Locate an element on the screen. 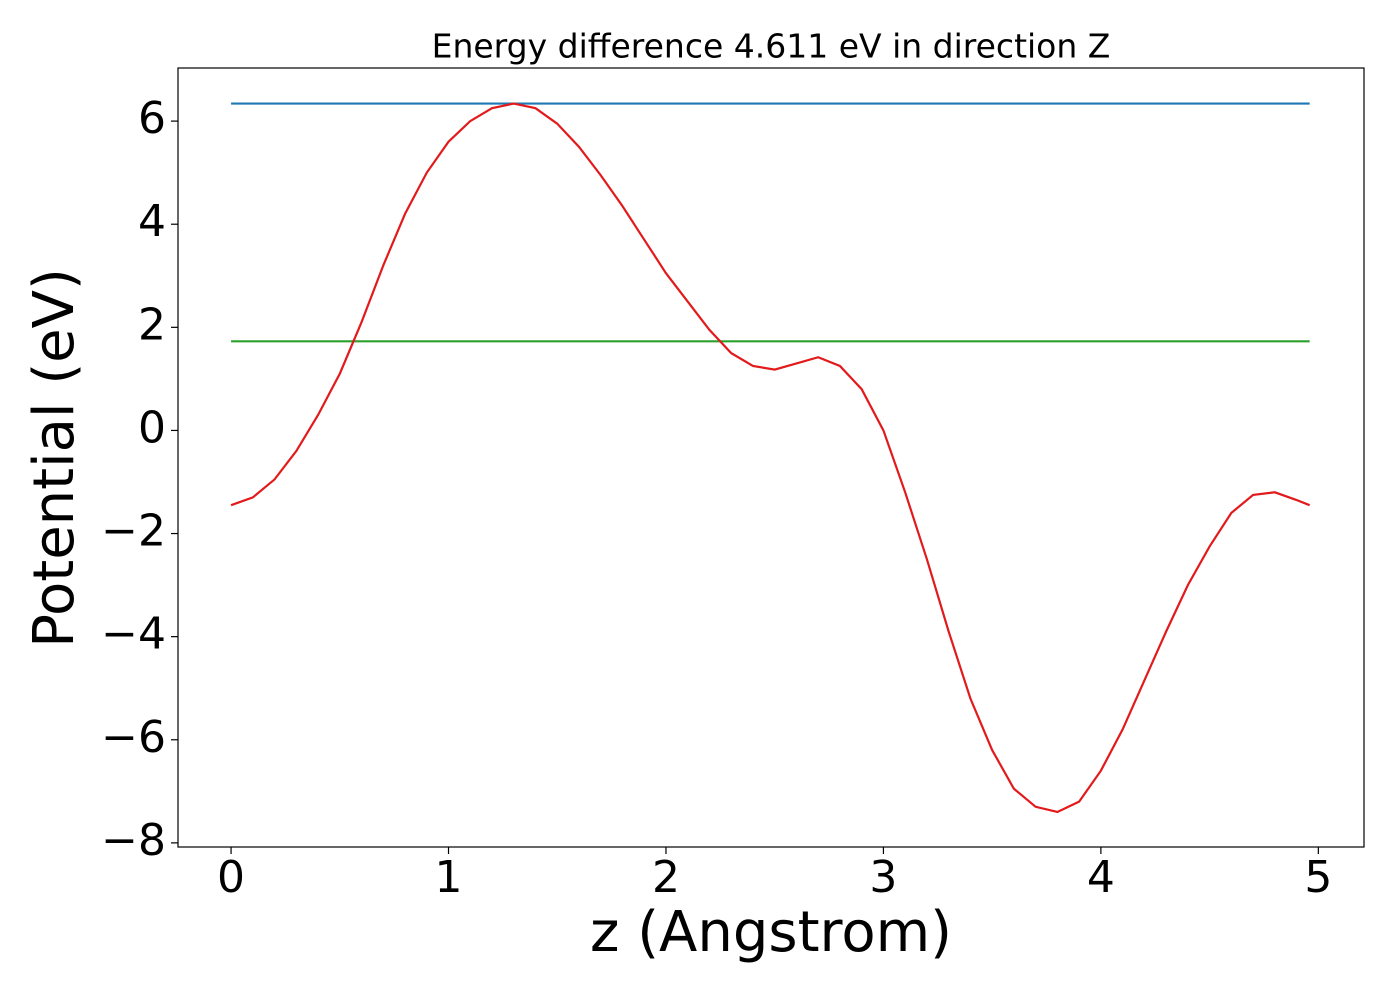 This screenshot has height=1000, width=1400. x-tick-label: 3 is located at coordinates (883, 877).